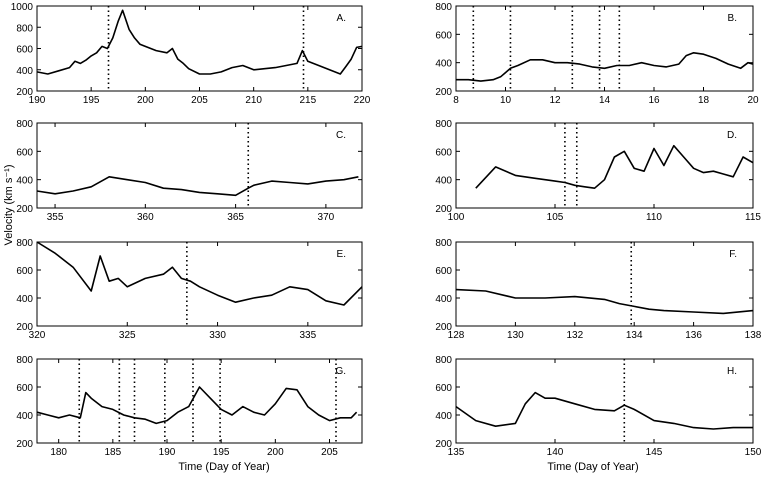 This screenshot has width=761, height=477. I want to click on x-tick-label: 185, so click(112, 452).